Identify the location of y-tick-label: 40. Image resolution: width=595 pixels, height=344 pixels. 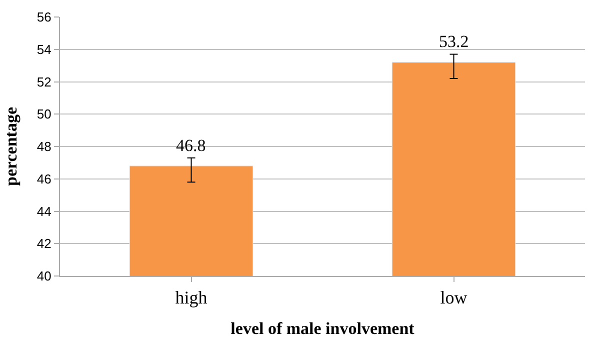
(44, 276).